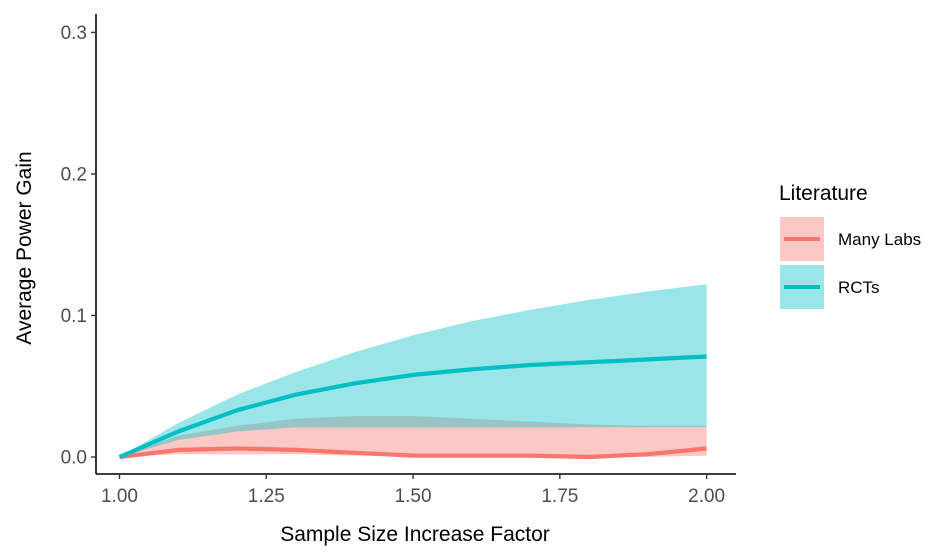 This screenshot has height=554, width=947. Describe the element at coordinates (415, 534) in the screenshot. I see `x-axis-title: Sample Size Increase Factor` at that location.